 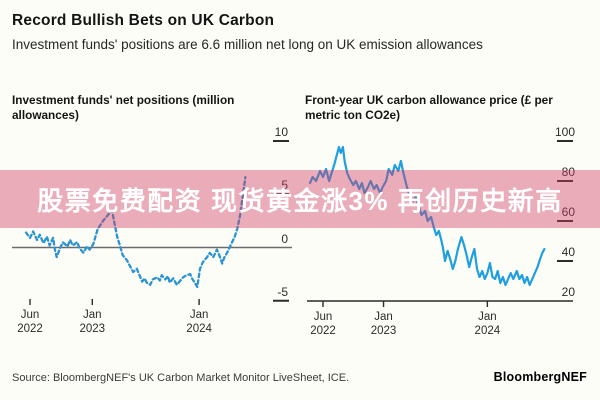 What do you see at coordinates (568, 252) in the screenshot?
I see `y-tick-label: 40` at bounding box center [568, 252].